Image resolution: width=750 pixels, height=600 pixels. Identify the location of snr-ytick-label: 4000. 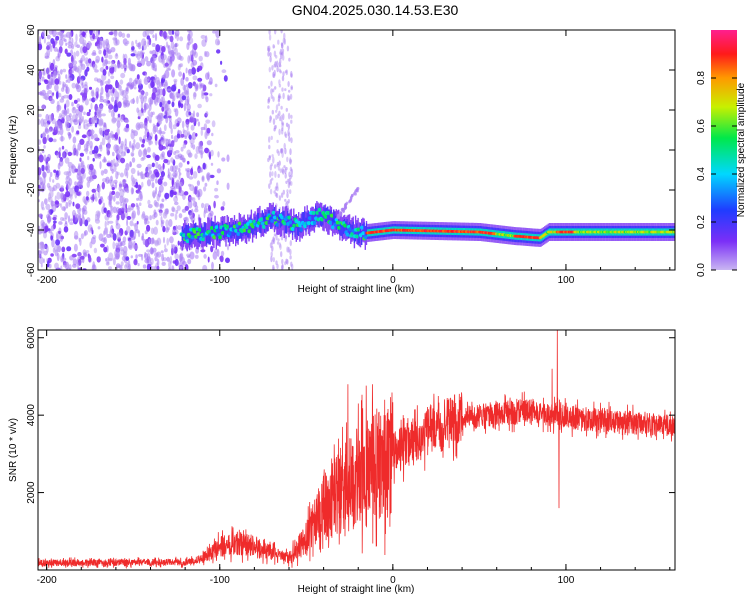
(31, 415).